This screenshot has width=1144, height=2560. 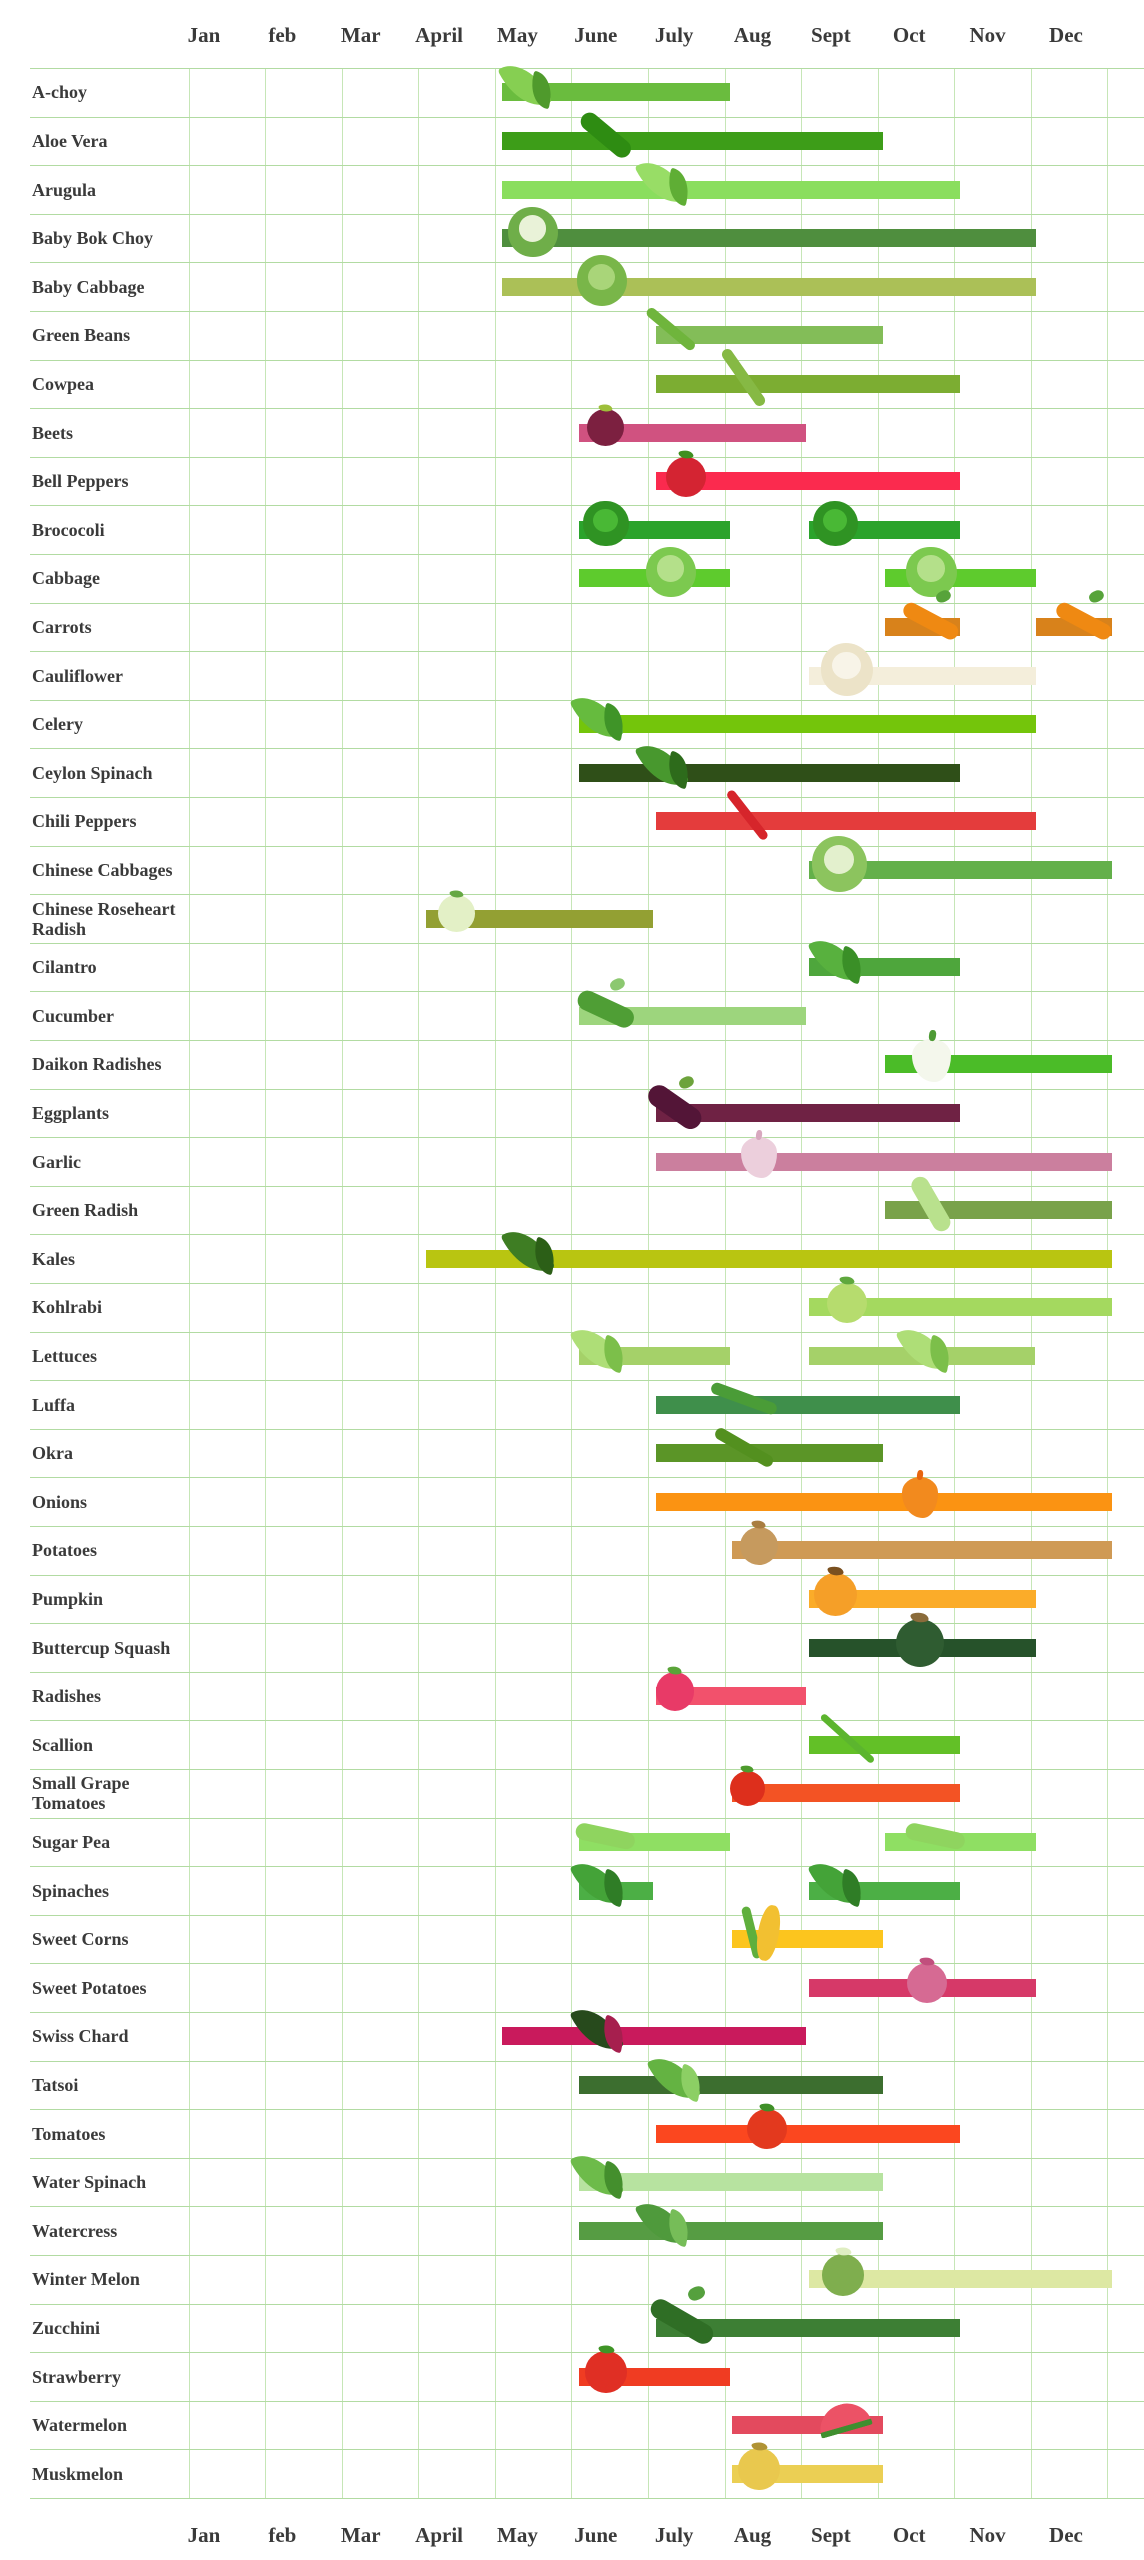 I want to click on row-label-kohlrabi: Kohlrabi, so click(x=67, y=1307).